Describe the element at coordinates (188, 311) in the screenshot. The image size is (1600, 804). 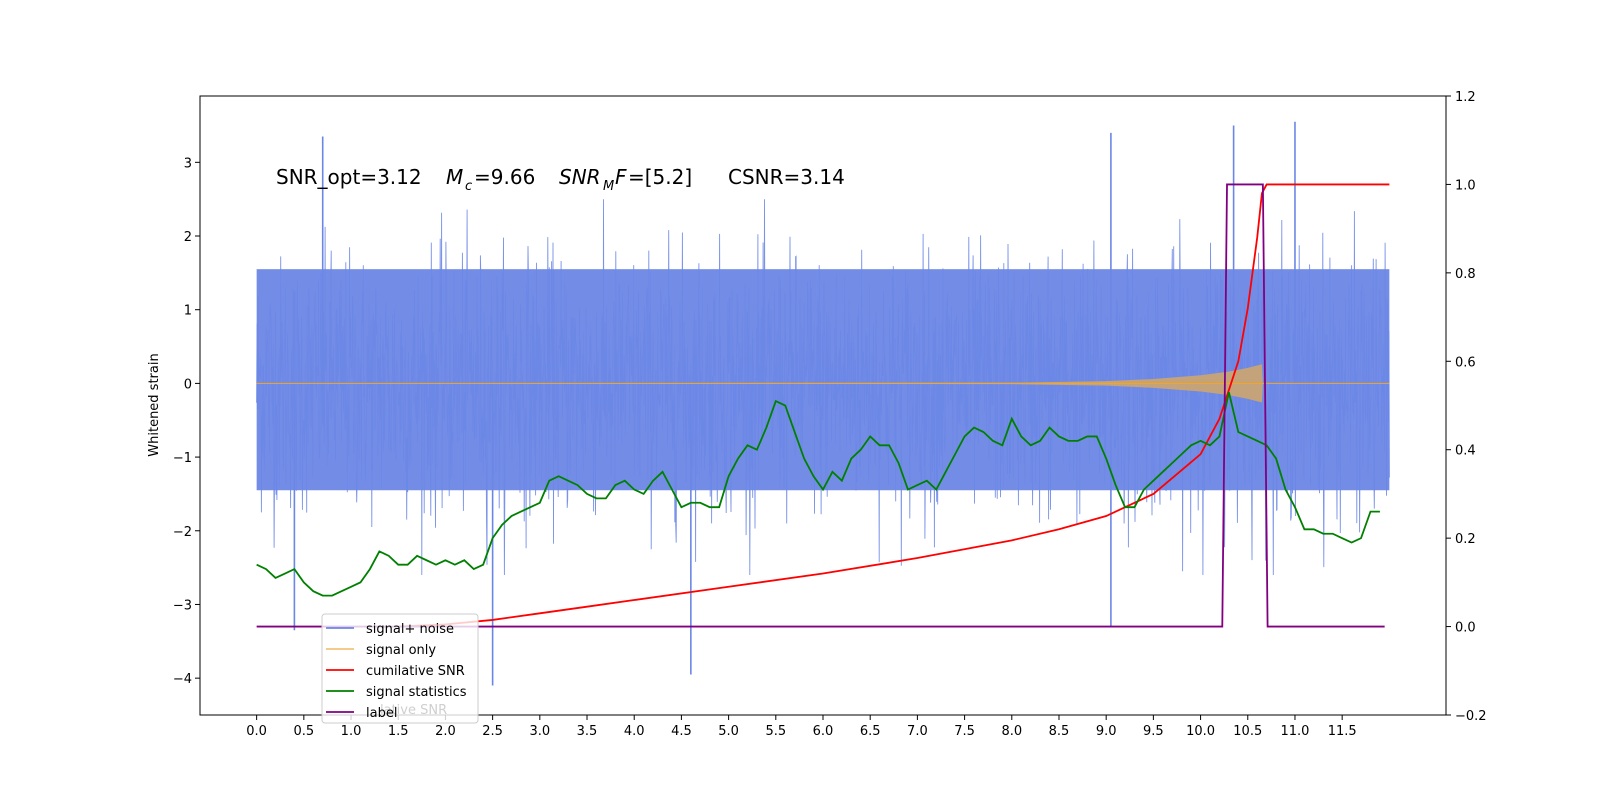
I see `y-left-tick-label-2: 1` at that location.